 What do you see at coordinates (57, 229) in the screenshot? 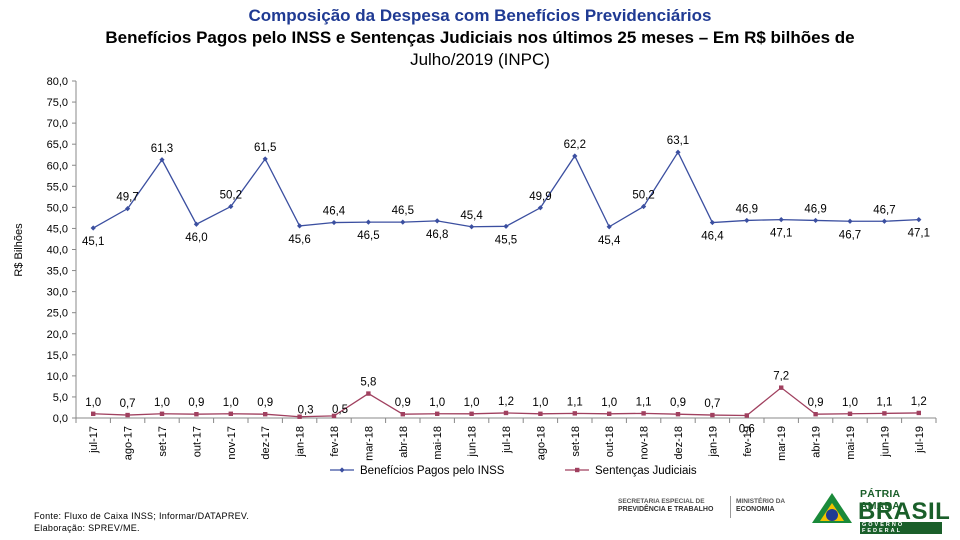
I see `y-tick-label: 45,0` at bounding box center [57, 229].